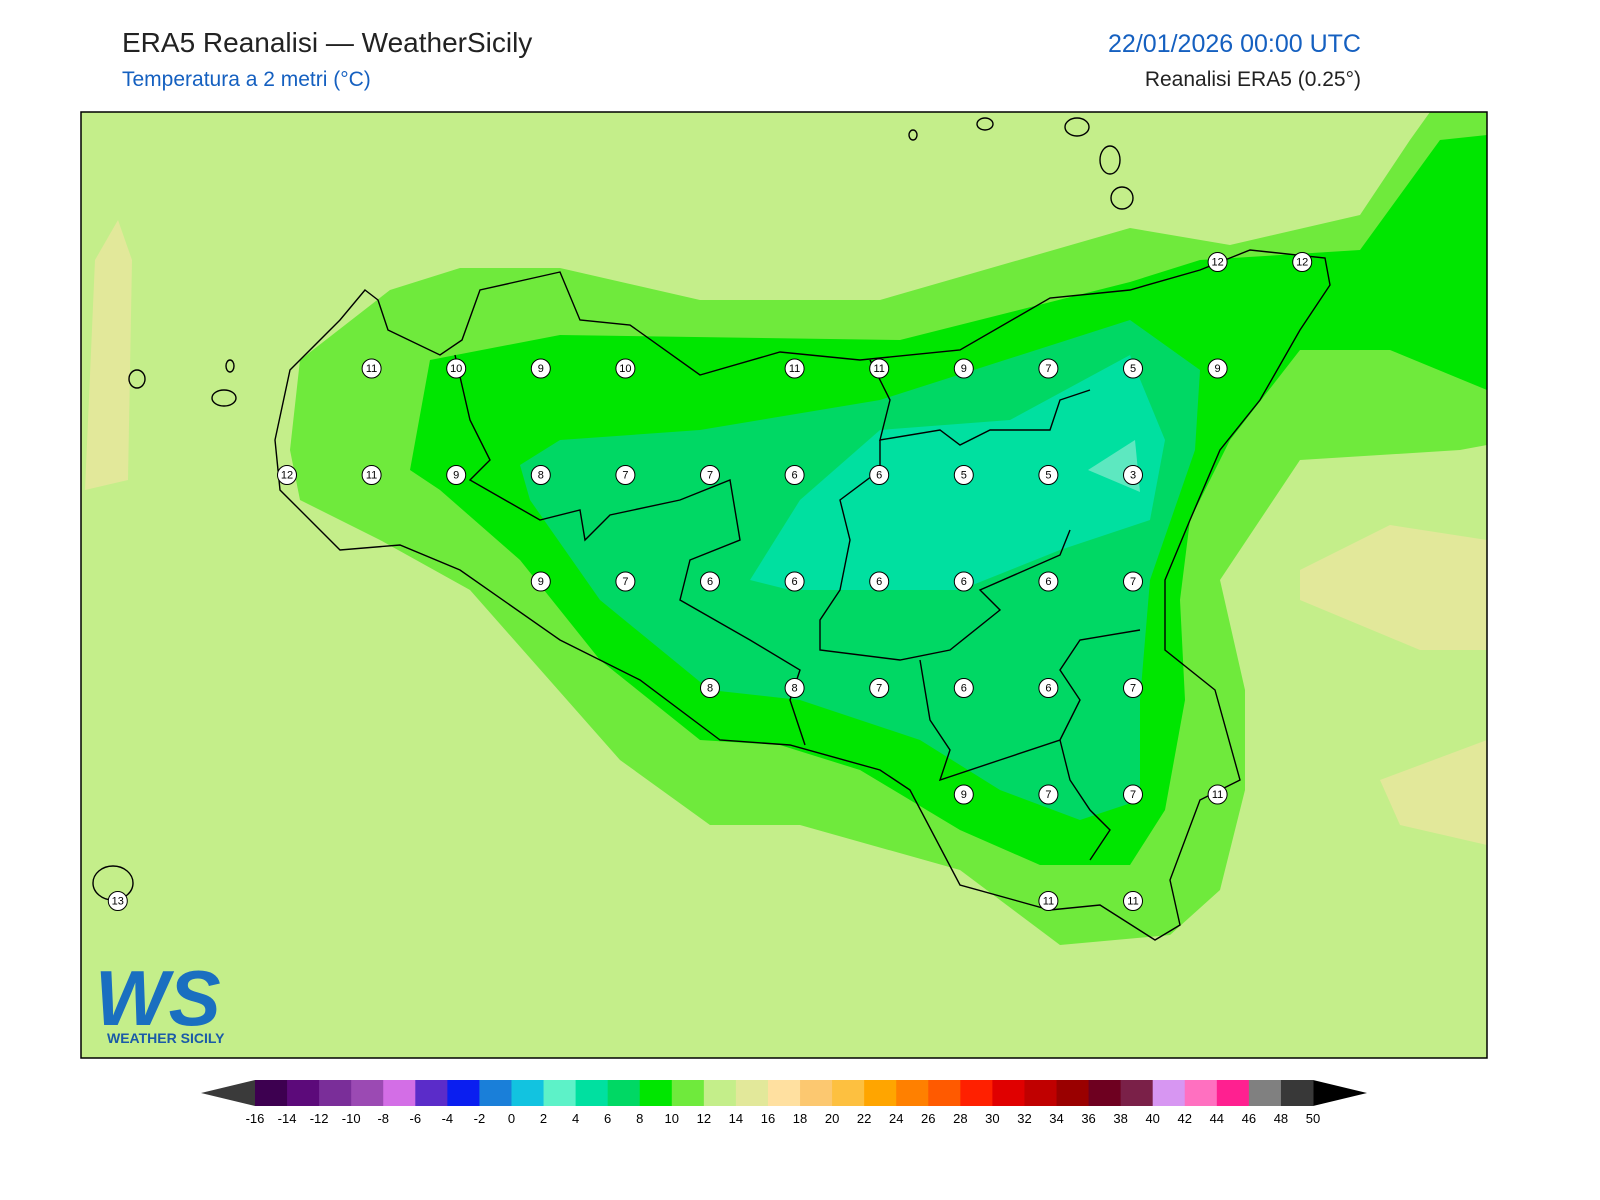 The height and width of the screenshot is (1200, 1600). Describe the element at coordinates (800, 1118) in the screenshot. I see `colorbar-tick-label: 18` at that location.